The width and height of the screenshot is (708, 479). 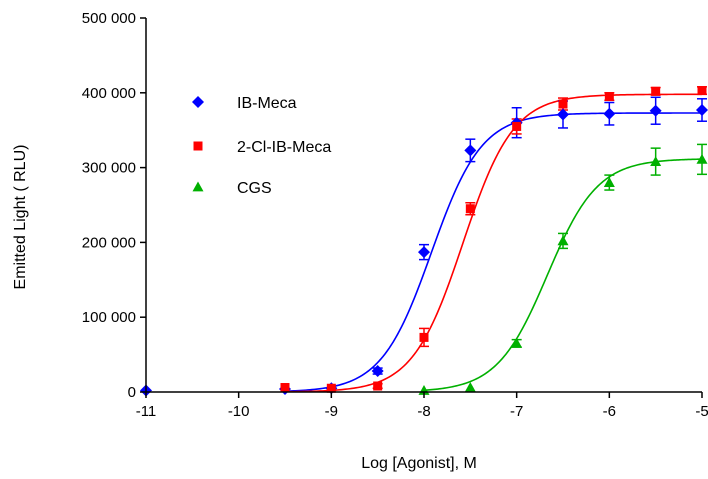 What do you see at coordinates (423, 411) in the screenshot?
I see `x-tick-label: -8` at bounding box center [423, 411].